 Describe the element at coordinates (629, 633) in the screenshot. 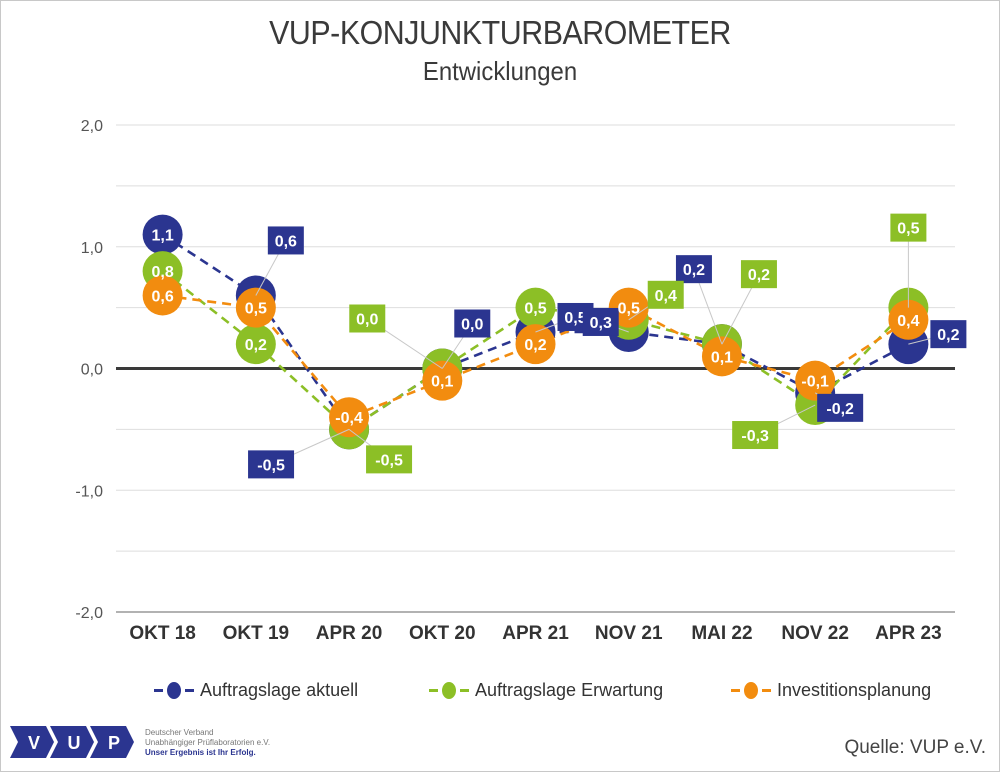

I see `x-tick-label: NOV 21` at that location.